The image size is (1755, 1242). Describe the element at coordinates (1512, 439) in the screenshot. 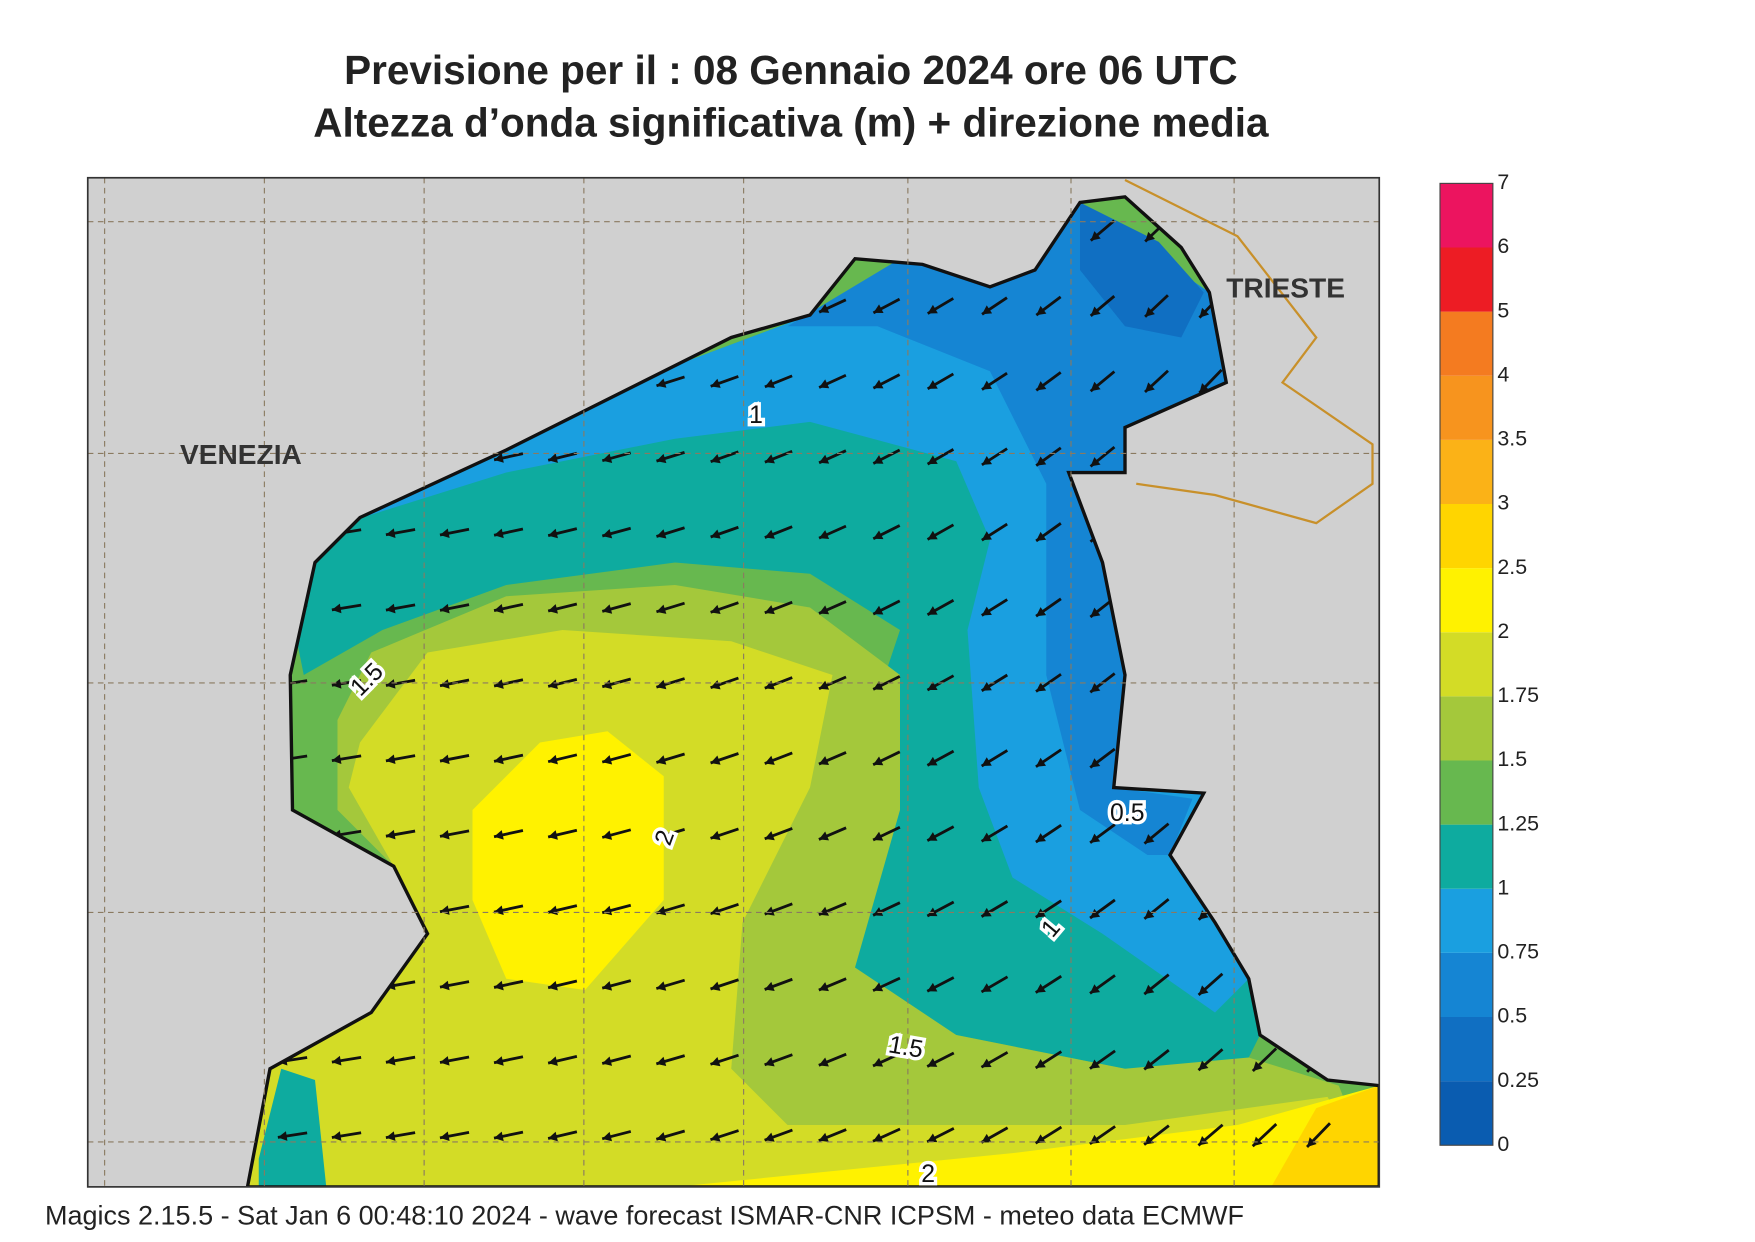

I see `colorbar-label: 3.5` at that location.